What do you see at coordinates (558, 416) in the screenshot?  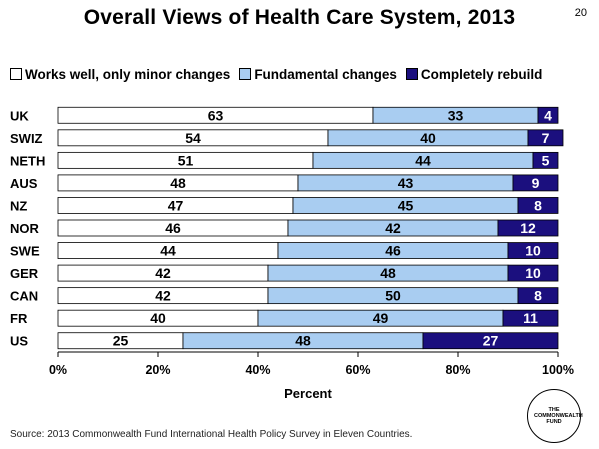 I see `logo-text: THE COMMONWEALTH FUND` at bounding box center [558, 416].